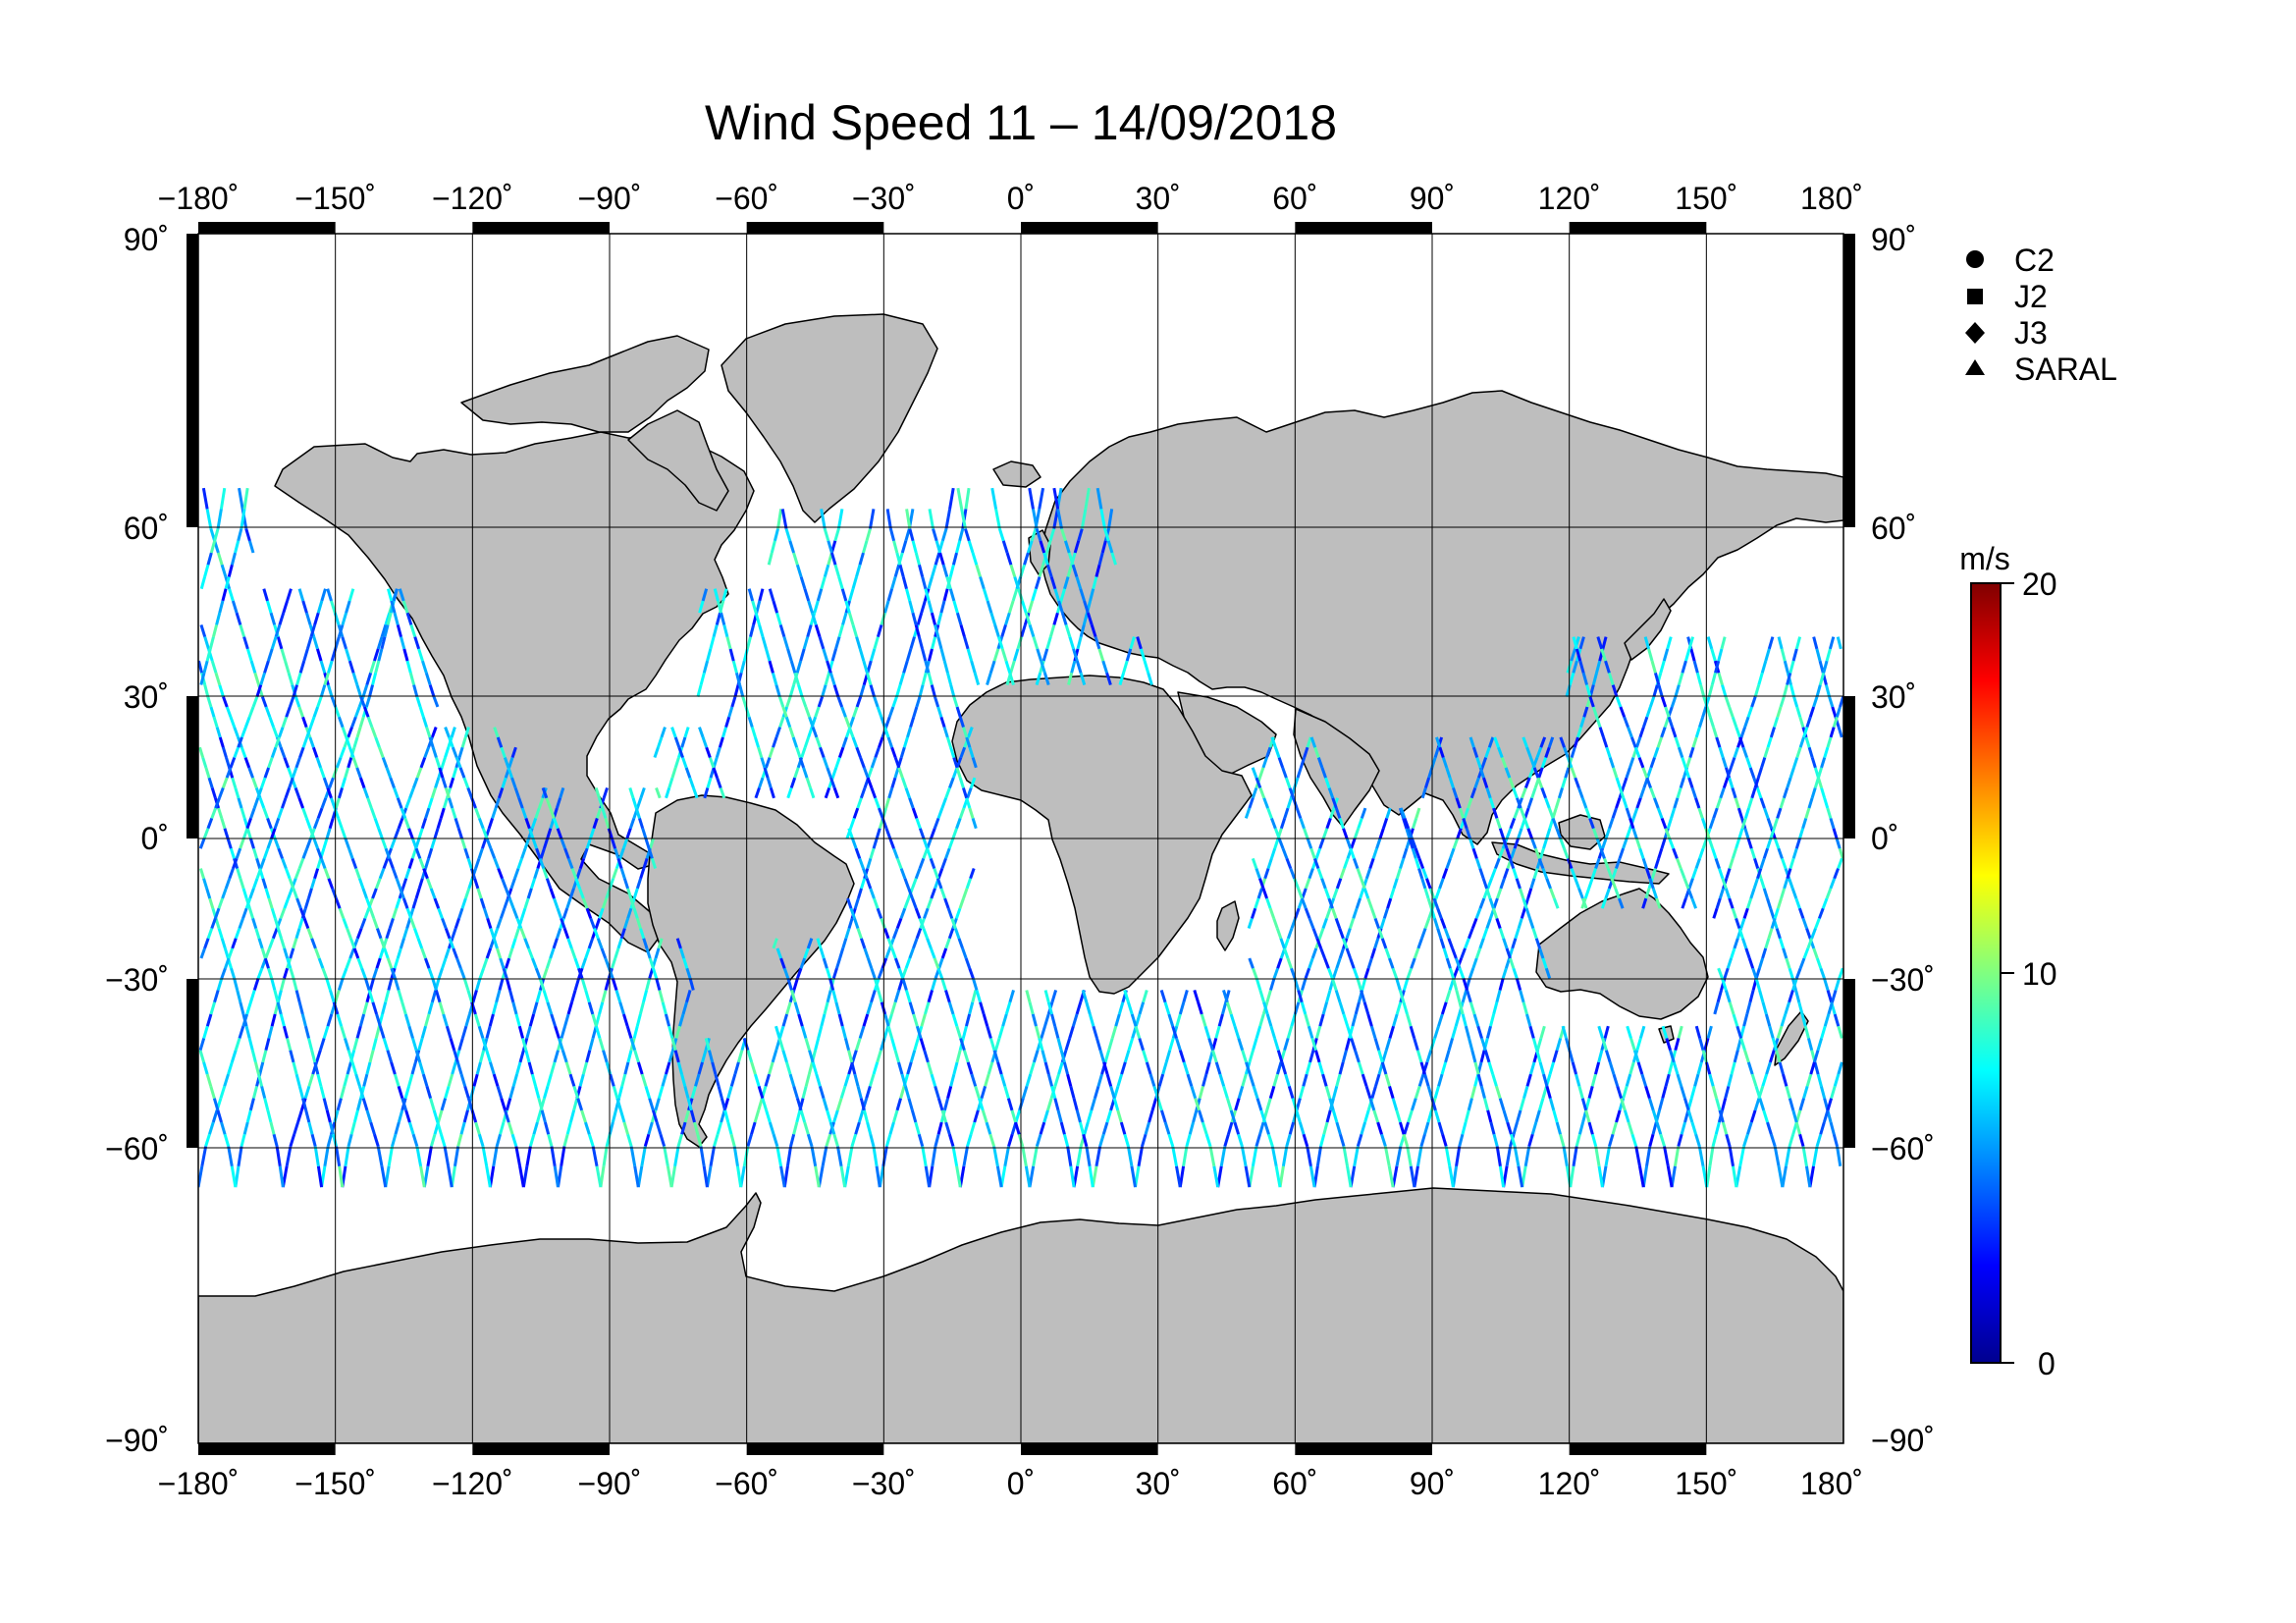 This screenshot has width=2296, height=1623. I want to click on lon-label-top: 60˚, so click(1295, 199).